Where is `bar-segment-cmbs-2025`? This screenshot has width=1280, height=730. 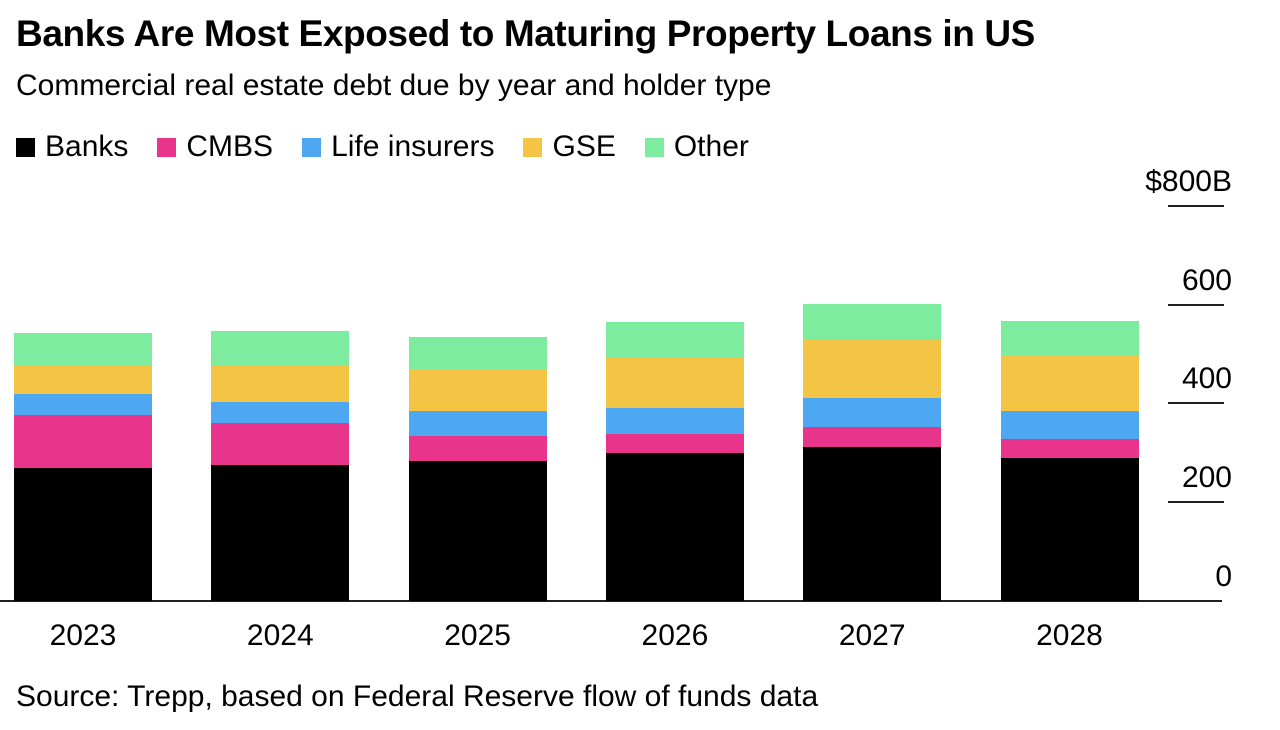
bar-segment-cmbs-2025 is located at coordinates (477, 448).